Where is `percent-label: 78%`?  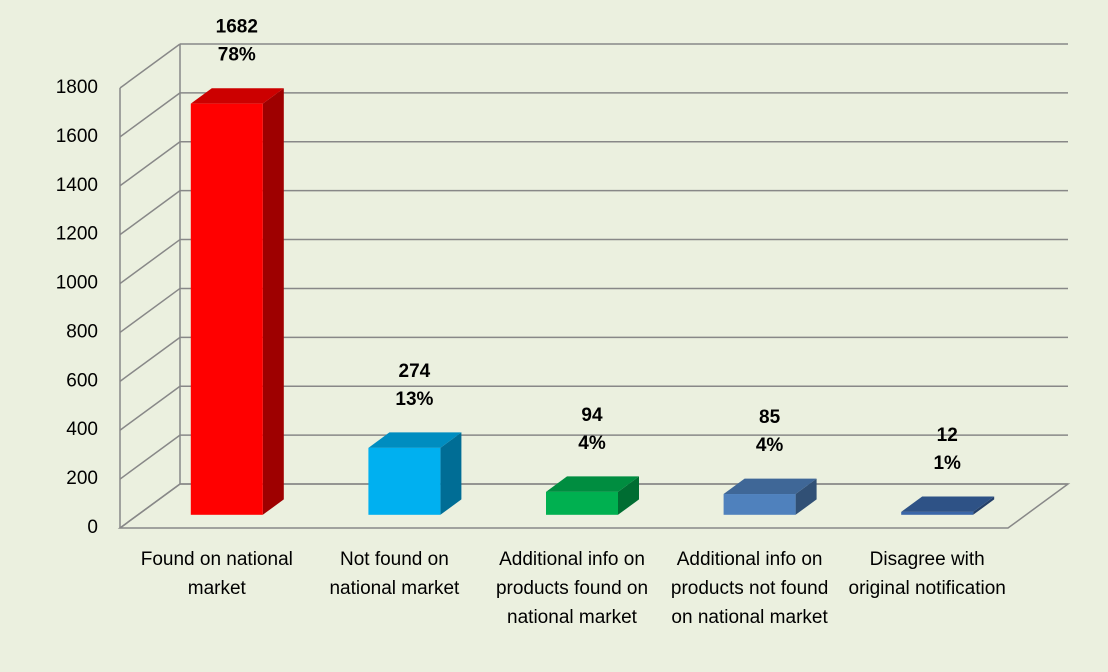
percent-label: 78% is located at coordinates (237, 55).